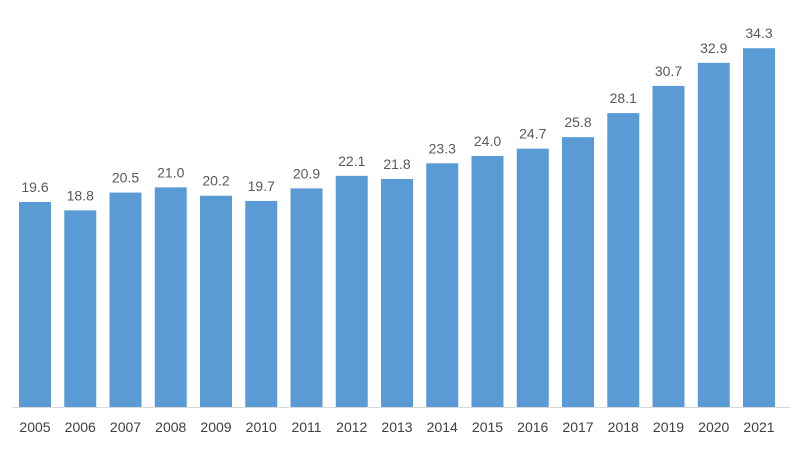 The height and width of the screenshot is (455, 800). I want to click on value-label-2012: 22.1, so click(351, 161).